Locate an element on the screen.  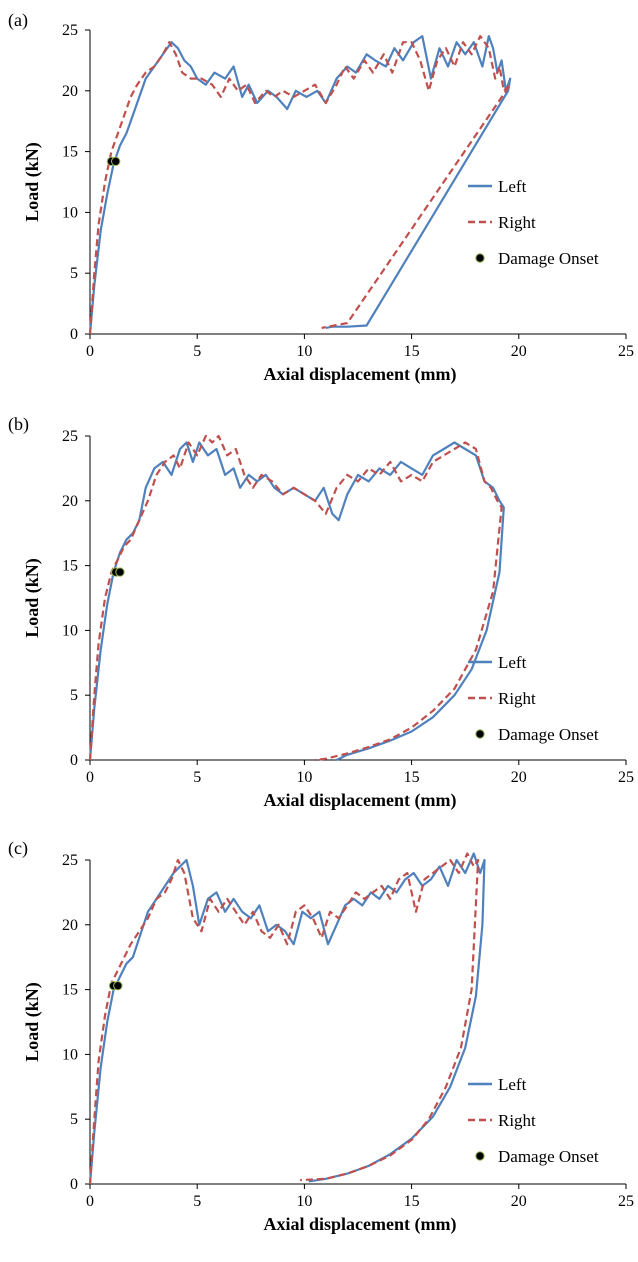
panel-label: (b) is located at coordinates (18, 424).